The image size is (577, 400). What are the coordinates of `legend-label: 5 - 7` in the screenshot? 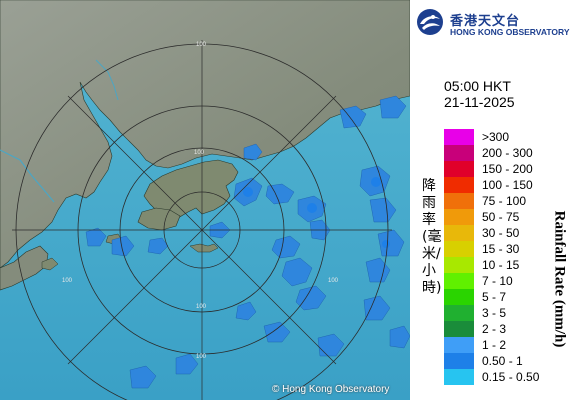 It's located at (494, 297).